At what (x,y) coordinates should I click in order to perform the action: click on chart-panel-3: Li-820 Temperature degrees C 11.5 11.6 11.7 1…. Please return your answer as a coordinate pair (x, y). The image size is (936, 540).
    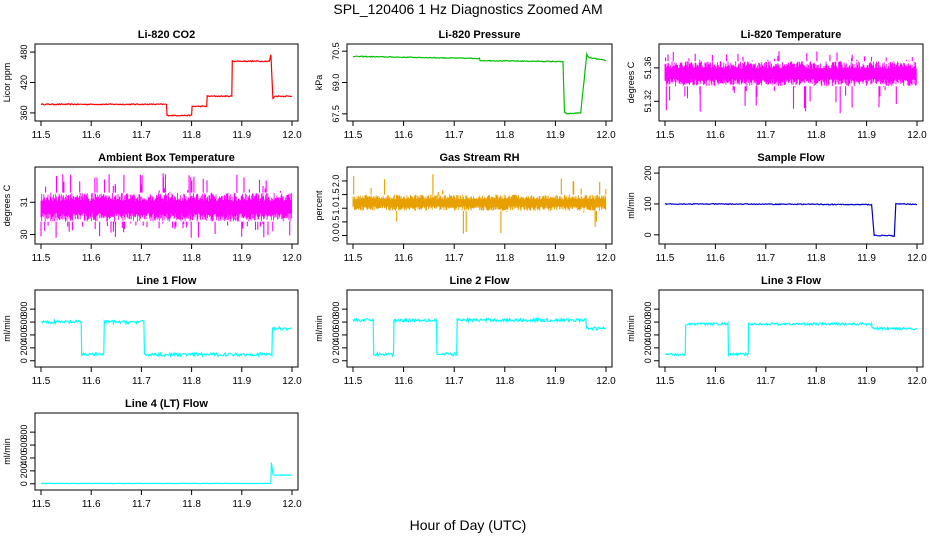
    Looking at the image, I should click on (776, 85).